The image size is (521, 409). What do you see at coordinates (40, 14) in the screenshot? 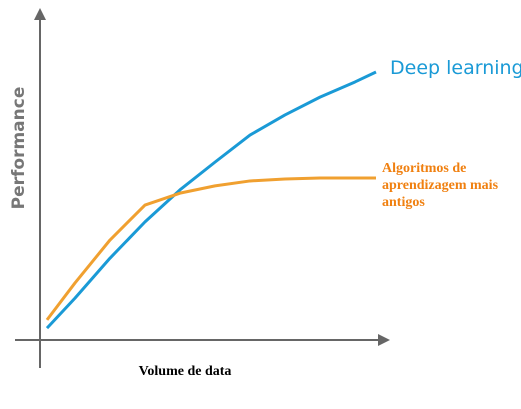
I see `y-axis-arrow` at bounding box center [40, 14].